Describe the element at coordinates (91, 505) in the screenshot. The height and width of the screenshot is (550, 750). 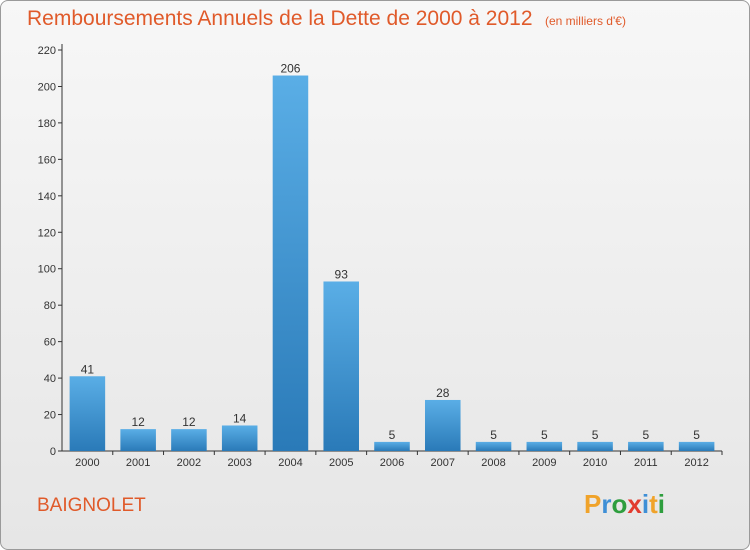
I see `commune-name: BAIGNOLET` at that location.